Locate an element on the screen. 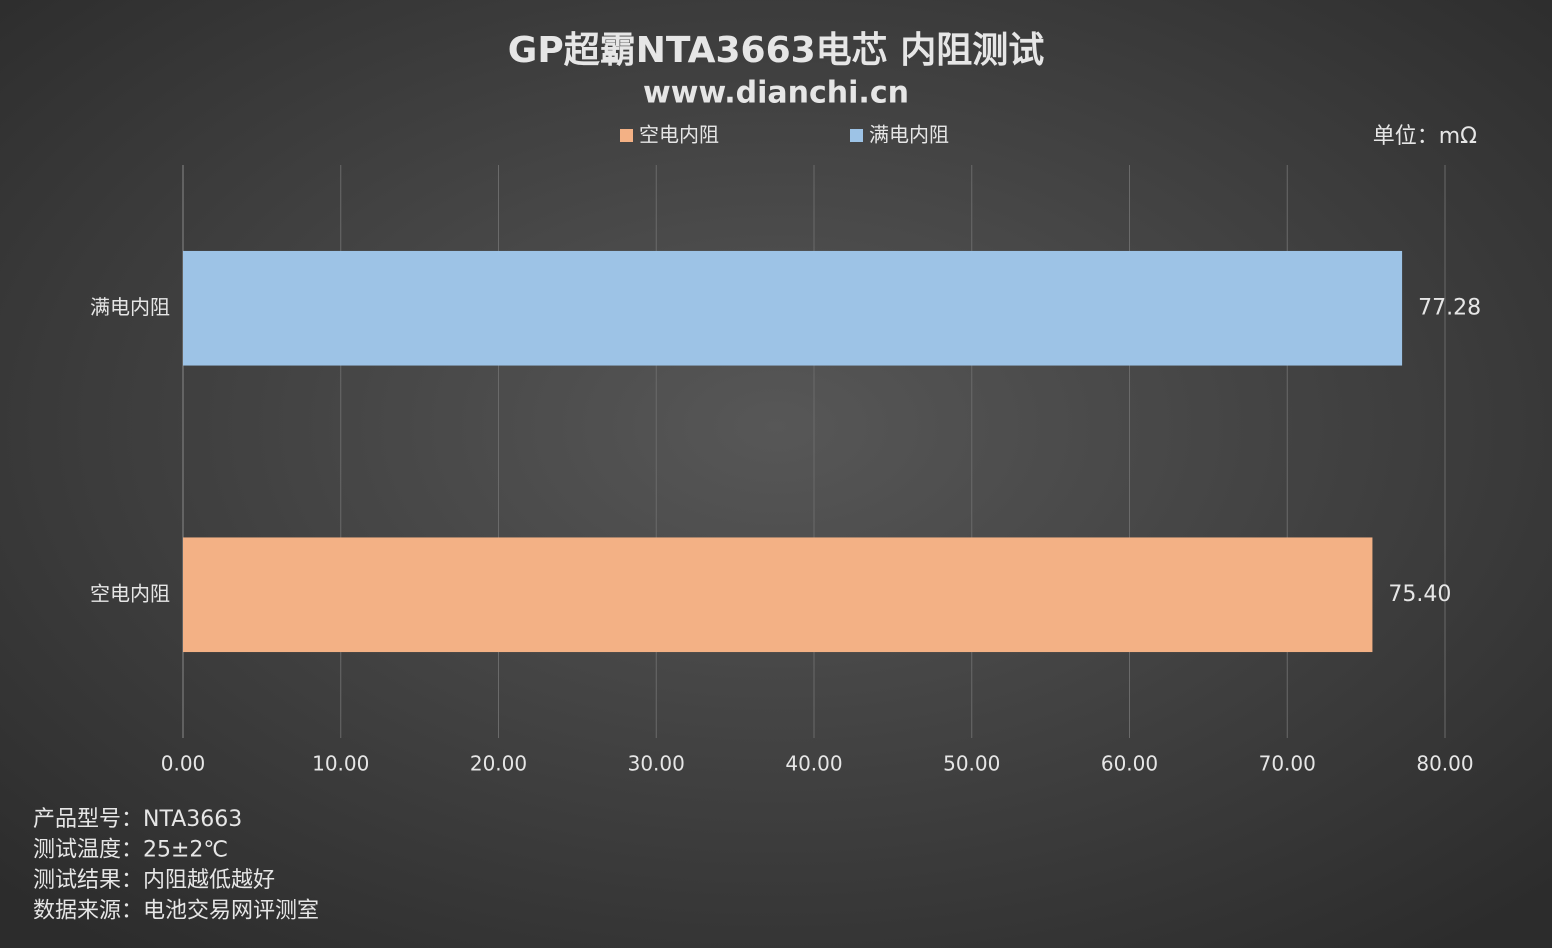  x-tick-label: 30.00 is located at coordinates (656, 764).